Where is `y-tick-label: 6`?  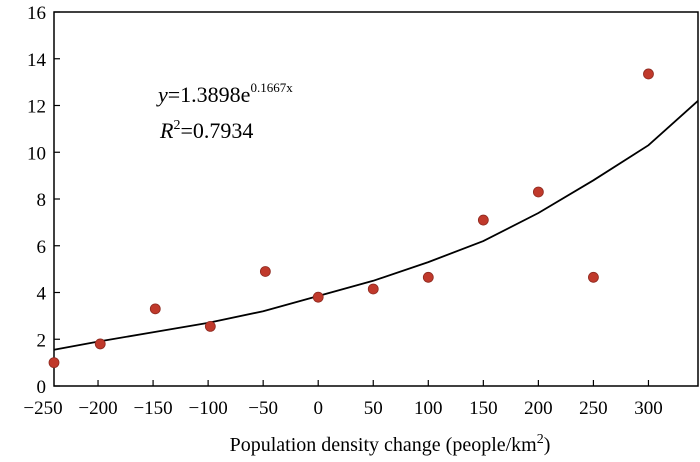
y-tick-label: 6 is located at coordinates (42, 247).